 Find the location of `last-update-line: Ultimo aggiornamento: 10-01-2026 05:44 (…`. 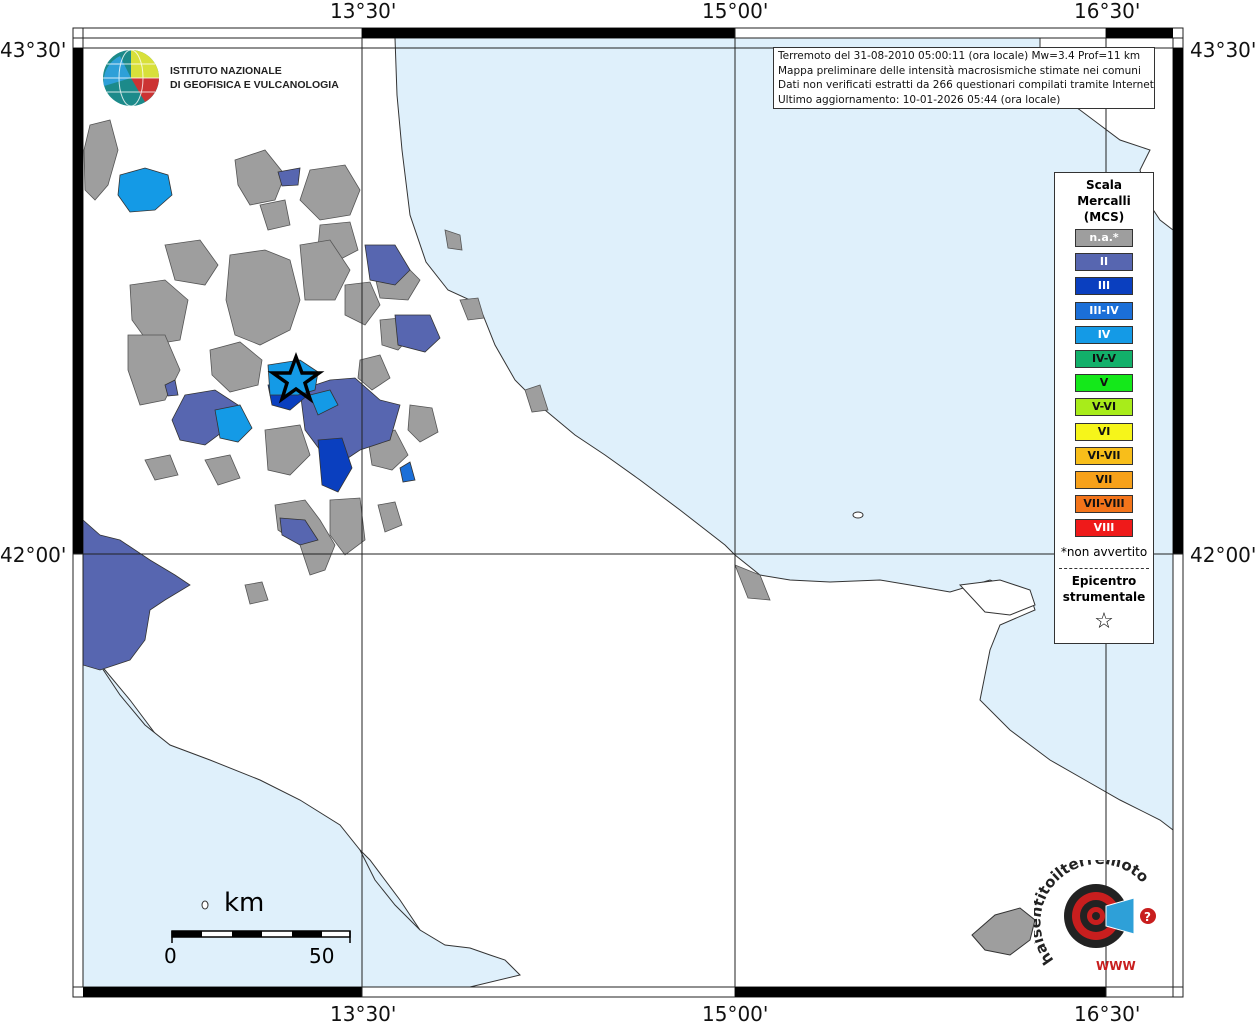

last-update-line: Ultimo aggiornamento: 10-01-2026 05:44 (… is located at coordinates (919, 99).